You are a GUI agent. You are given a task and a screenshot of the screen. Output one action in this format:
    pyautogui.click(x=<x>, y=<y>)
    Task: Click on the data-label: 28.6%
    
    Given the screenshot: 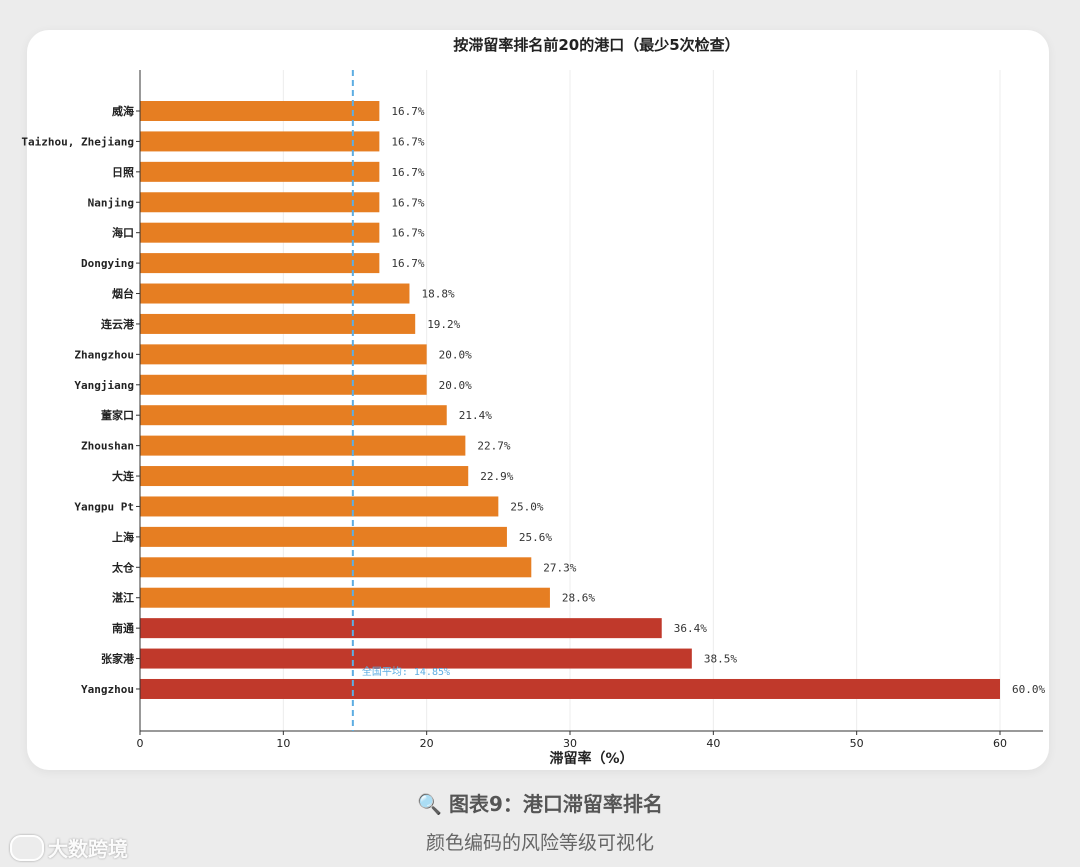 What is the action you would take?
    pyautogui.click(x=578, y=598)
    